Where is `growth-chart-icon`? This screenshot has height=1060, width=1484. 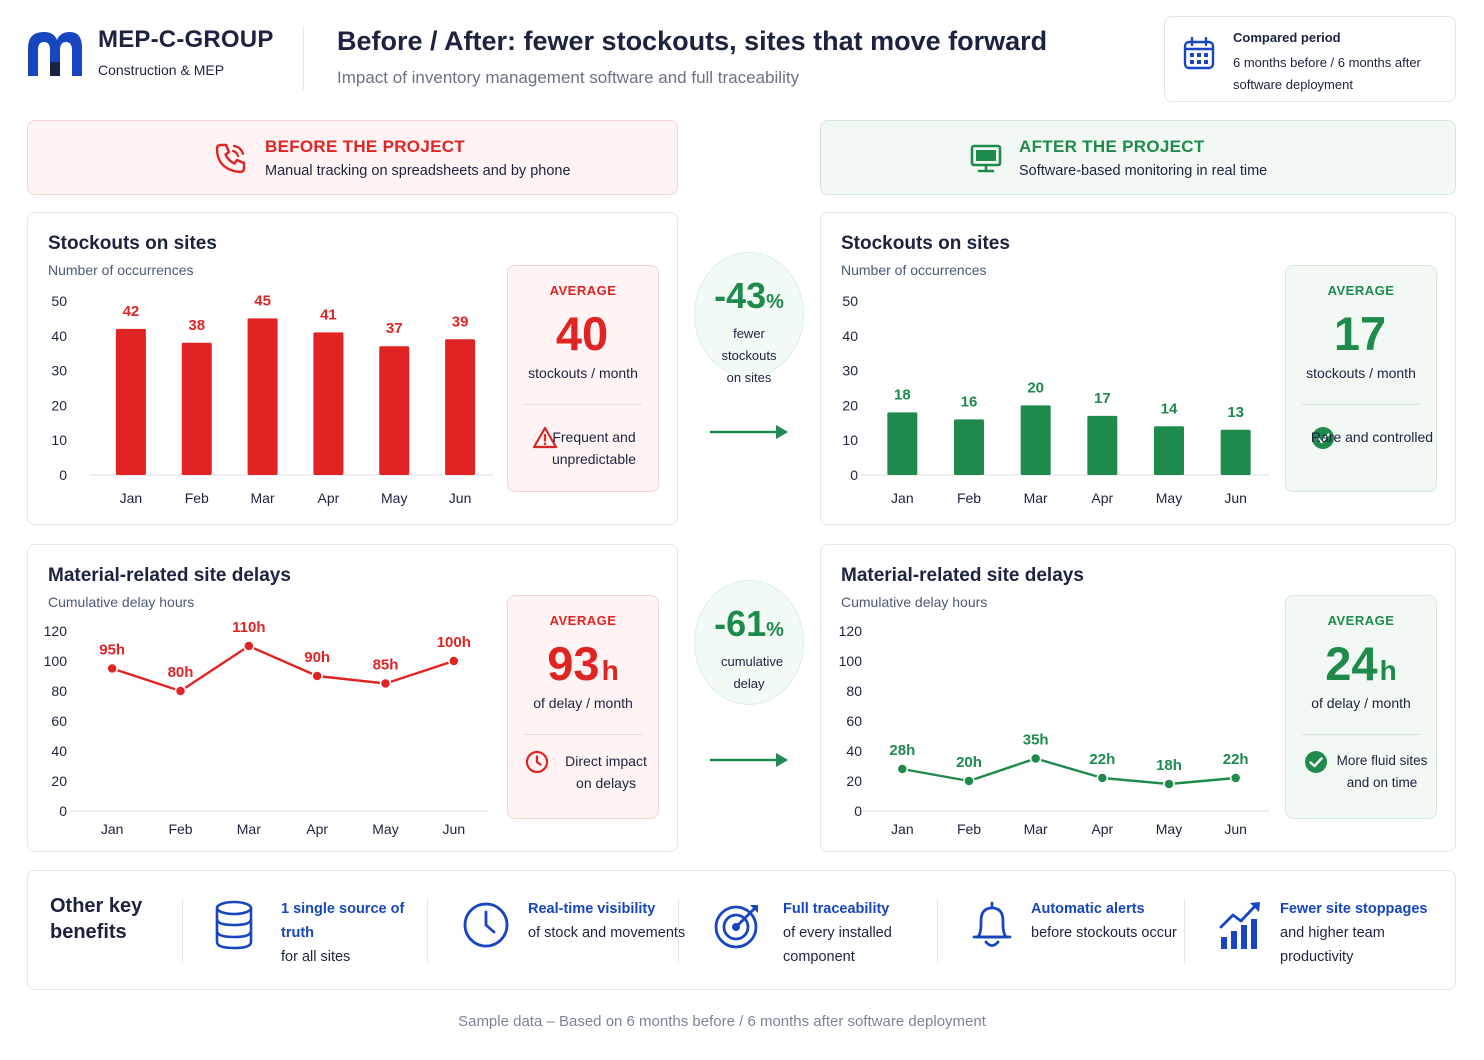
growth-chart-icon is located at coordinates (1239, 925).